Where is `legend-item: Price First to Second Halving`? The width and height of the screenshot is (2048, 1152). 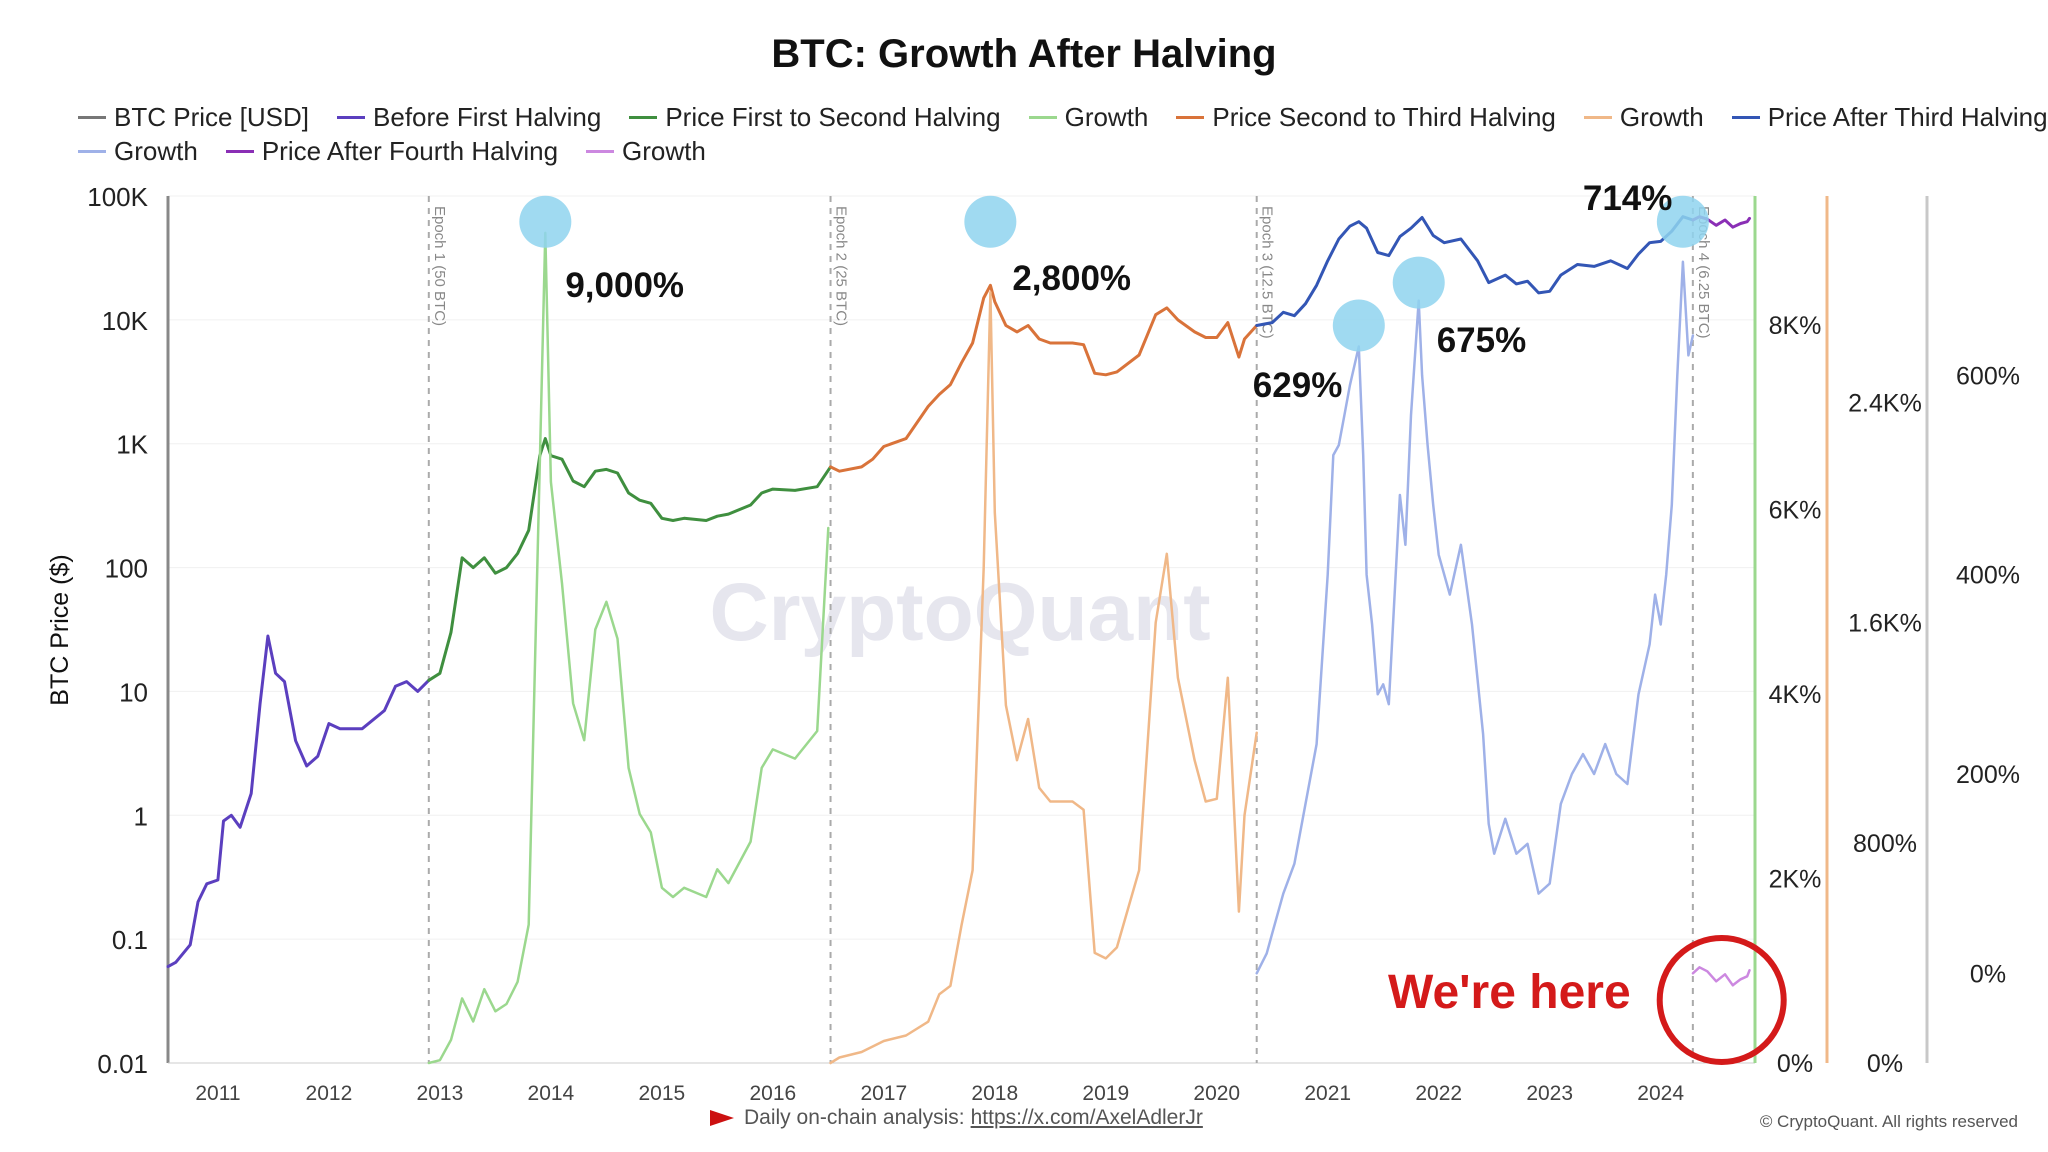
legend-item: Price First to Second Halving is located at coordinates (815, 117).